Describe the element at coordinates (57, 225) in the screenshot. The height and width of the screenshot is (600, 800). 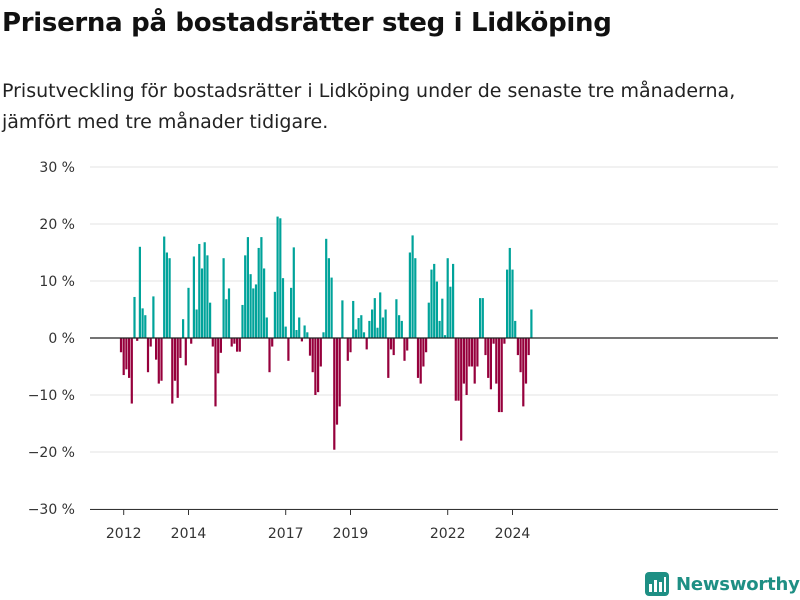
I see `y-tick-label: 20 %` at that location.